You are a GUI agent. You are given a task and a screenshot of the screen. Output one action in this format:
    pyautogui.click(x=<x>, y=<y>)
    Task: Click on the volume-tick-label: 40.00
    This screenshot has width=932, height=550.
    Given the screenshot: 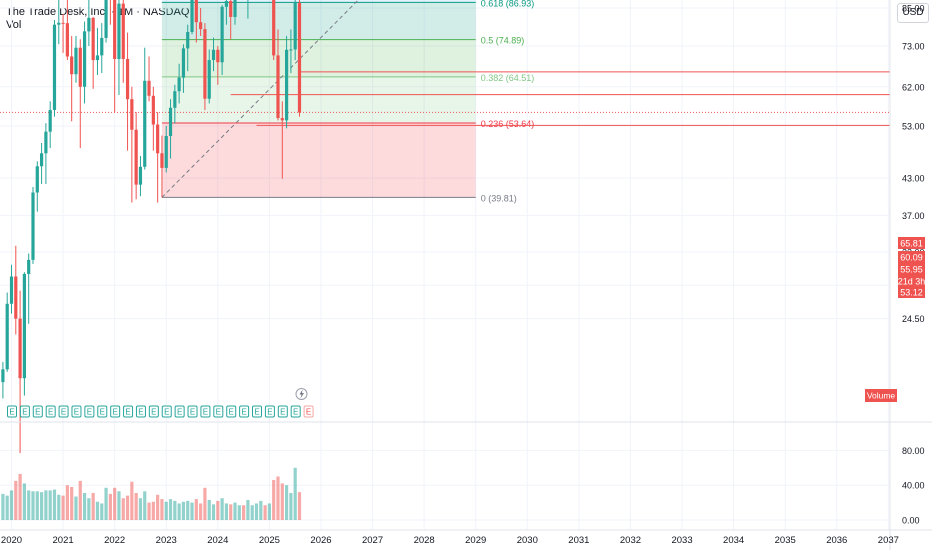 What is the action you would take?
    pyautogui.click(x=913, y=486)
    